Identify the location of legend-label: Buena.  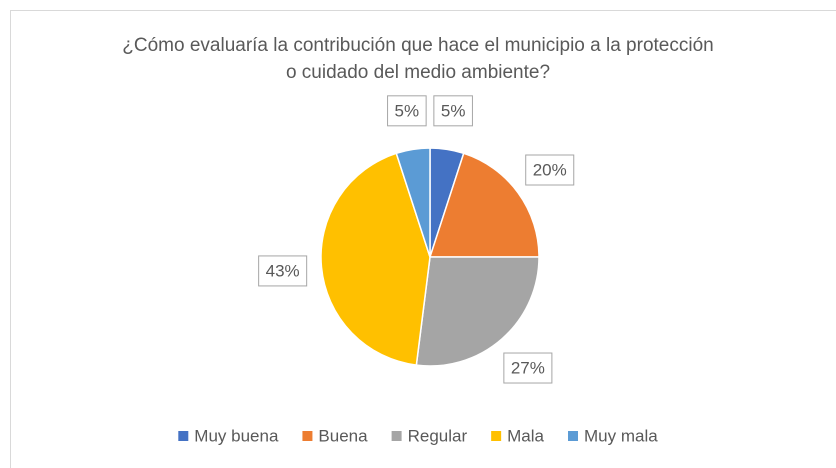
(343, 435).